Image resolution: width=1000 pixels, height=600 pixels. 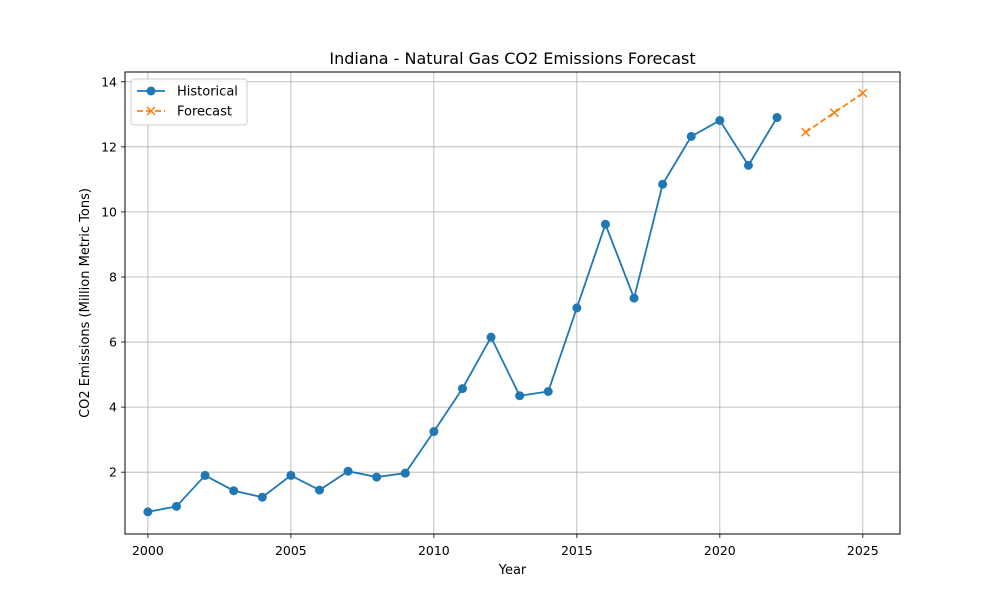 I want to click on y-tick-label: 14, so click(x=109, y=81).